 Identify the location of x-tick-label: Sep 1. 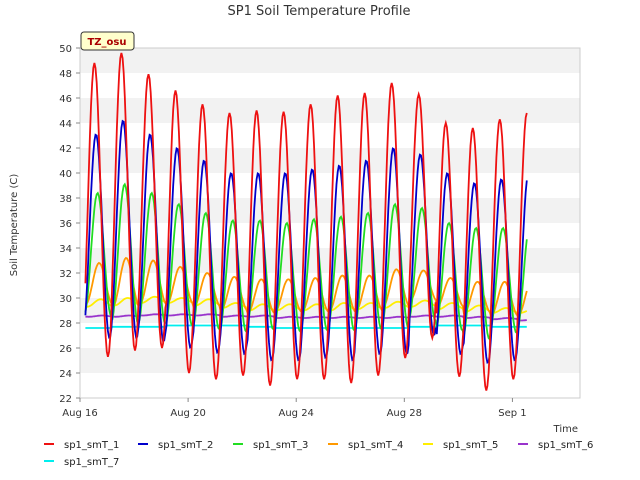
(512, 413).